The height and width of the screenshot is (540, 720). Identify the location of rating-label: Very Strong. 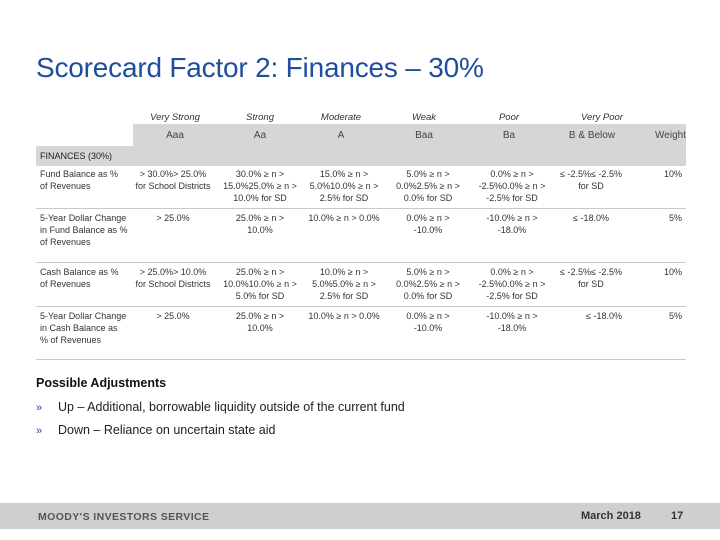
(175, 117).